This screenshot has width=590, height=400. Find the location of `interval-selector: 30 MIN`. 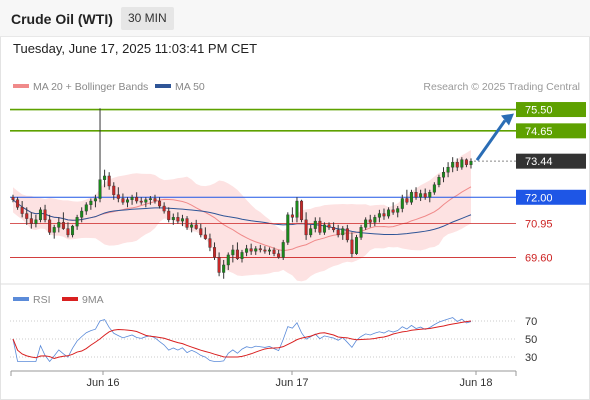

interval-selector: 30 MIN is located at coordinates (147, 18).